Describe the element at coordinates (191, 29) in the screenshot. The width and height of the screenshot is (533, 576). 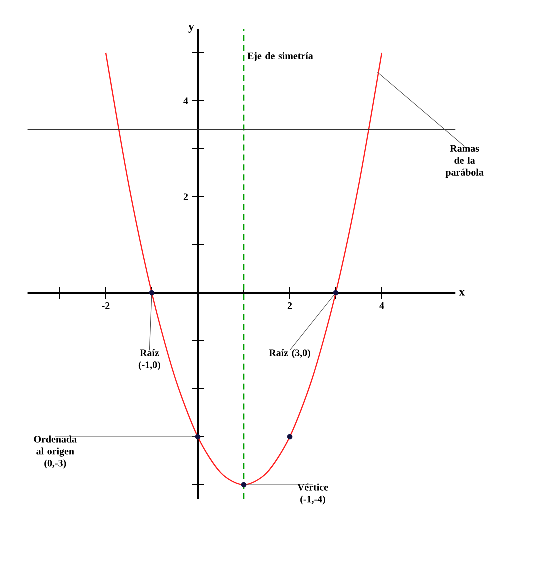
I see `y-axis-title: y` at that location.